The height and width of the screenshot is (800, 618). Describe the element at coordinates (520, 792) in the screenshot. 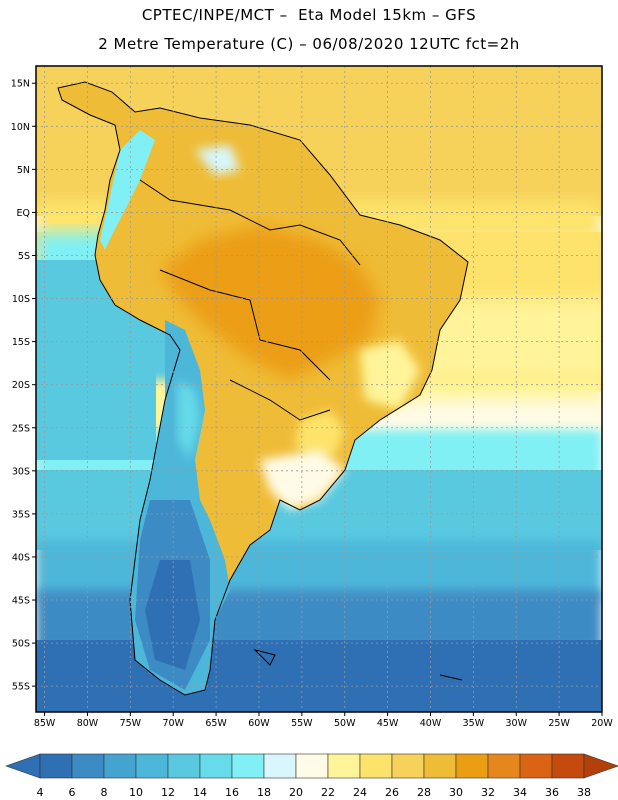

I see `colorbar-label: 34` at that location.